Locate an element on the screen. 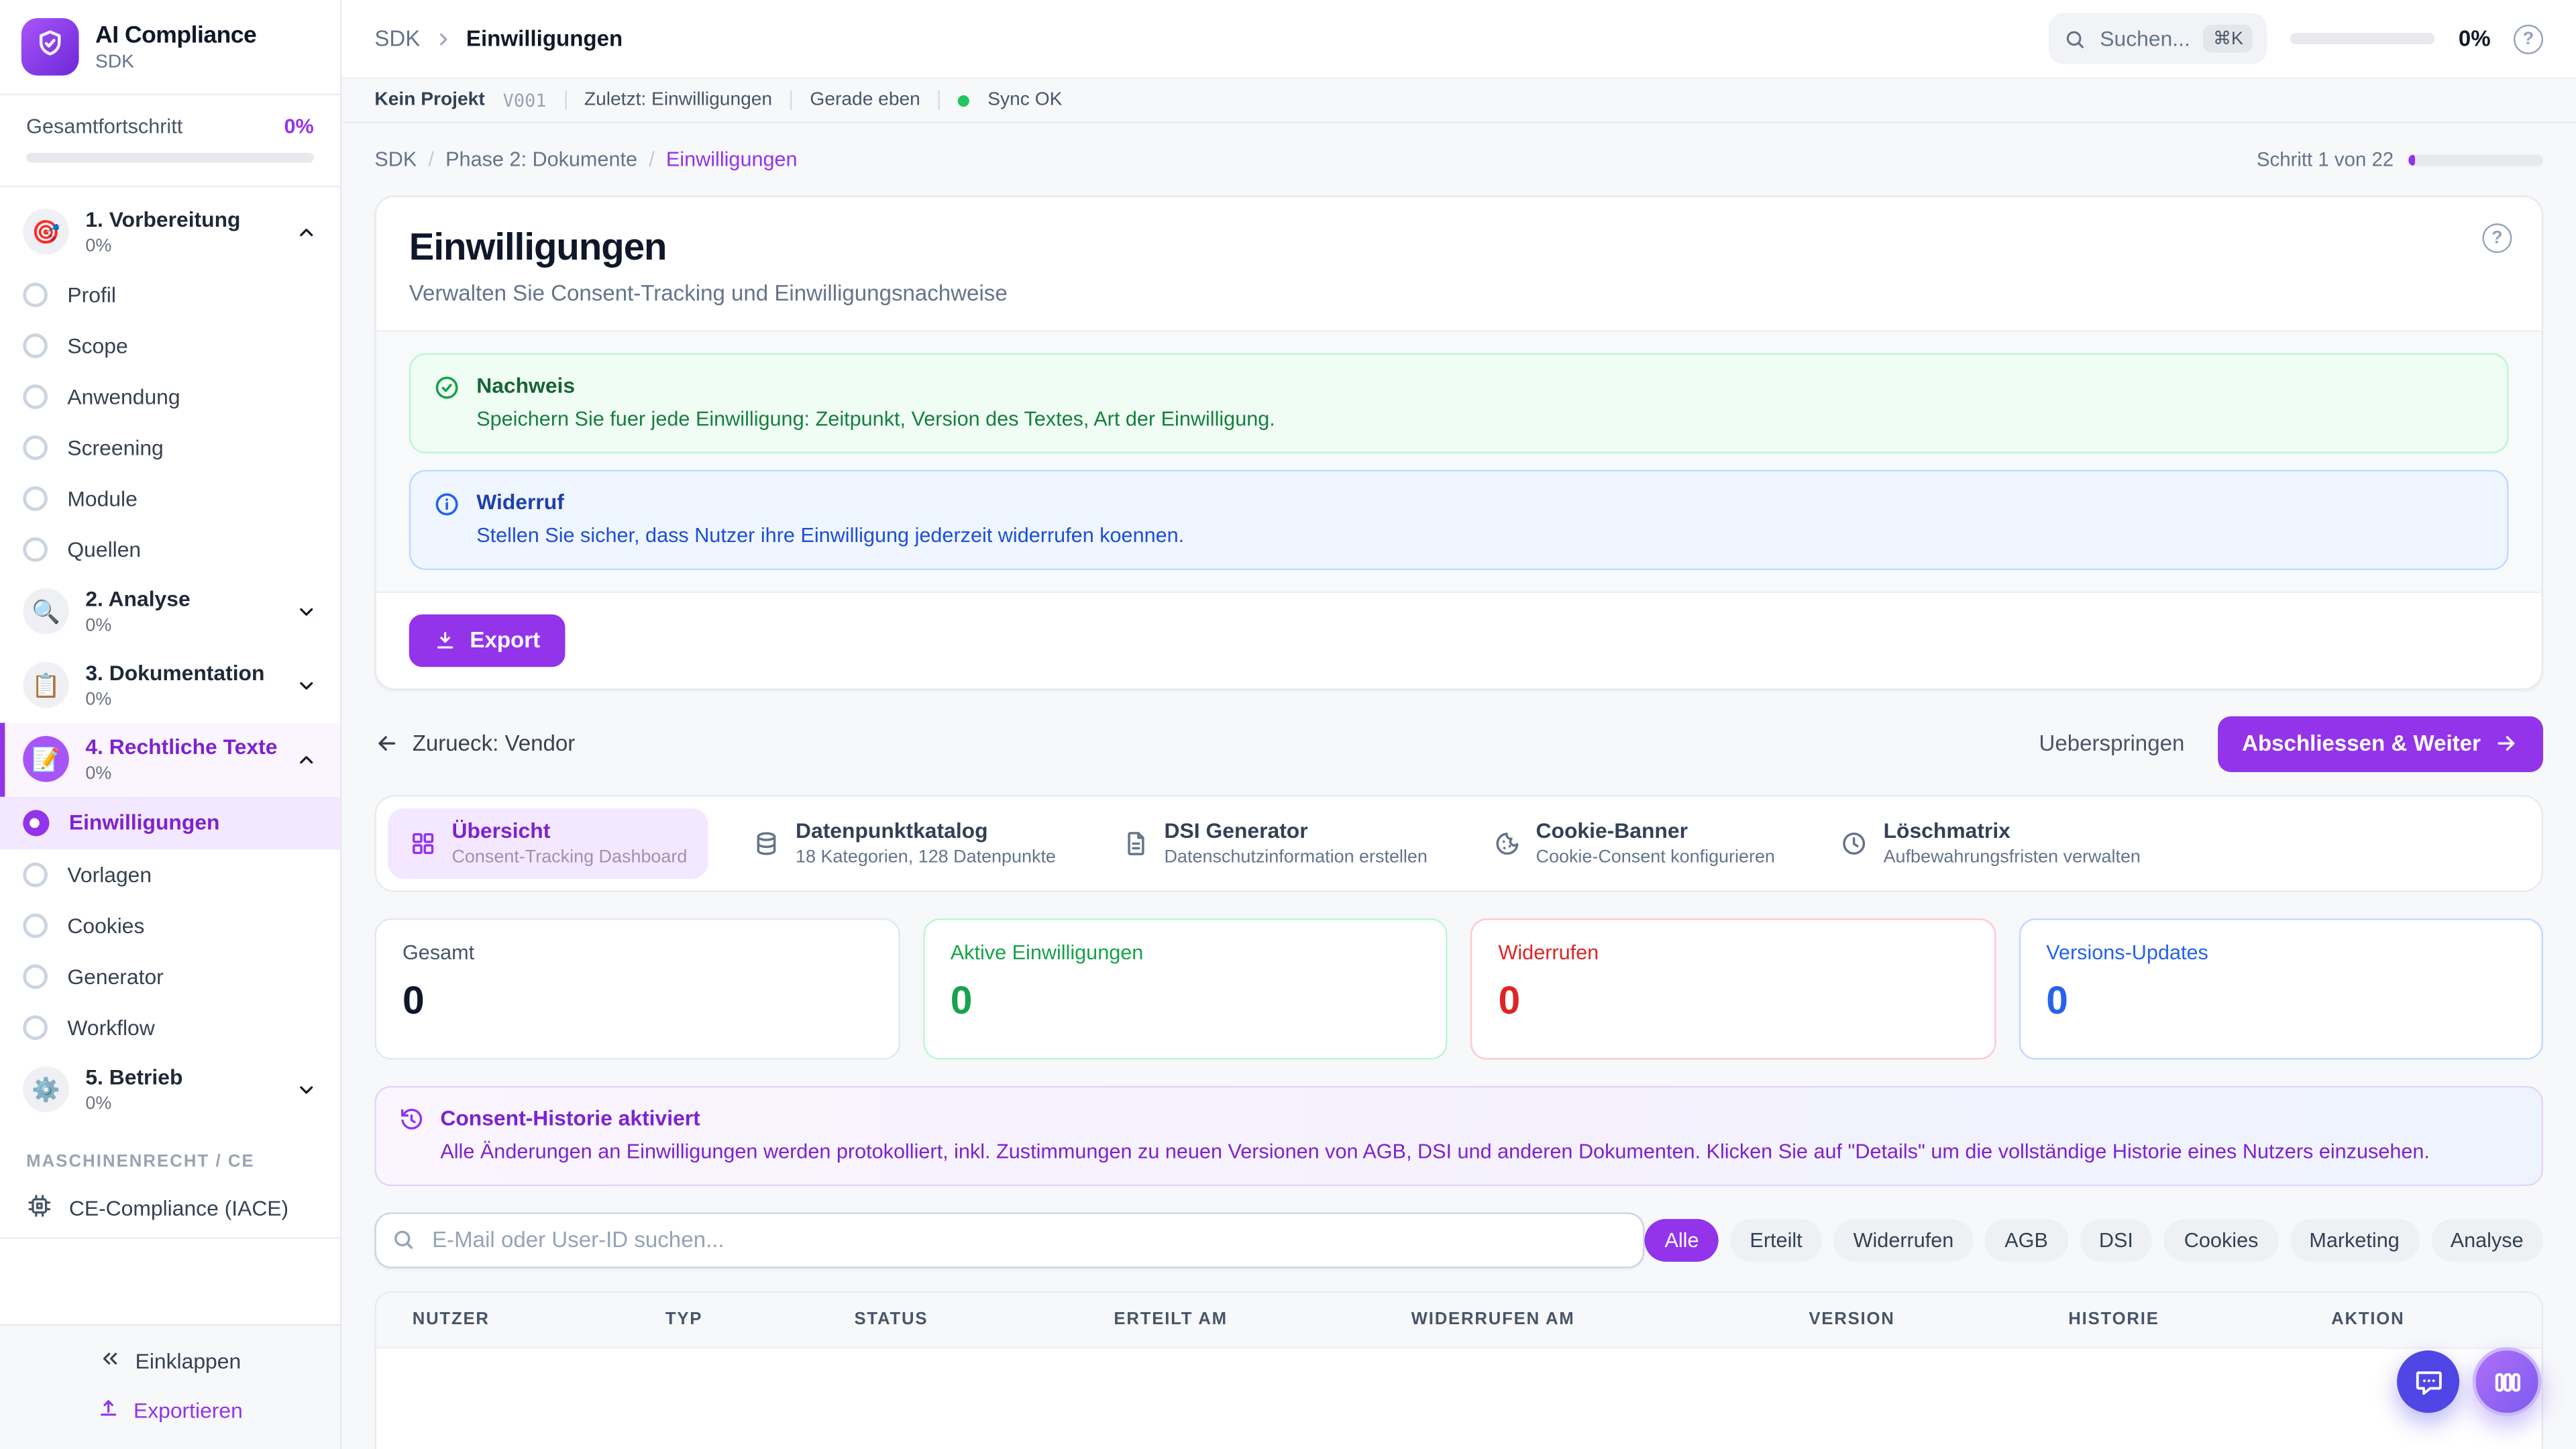 Image resolution: width=2576 pixels, height=1449 pixels. notice-title: Nachweis is located at coordinates (526, 385).